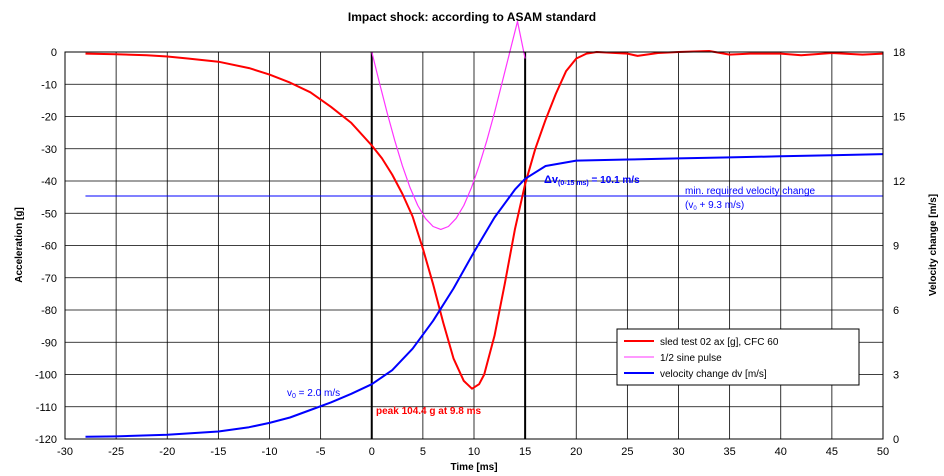 The height and width of the screenshot is (476, 944). I want to click on y2-tick-label: 3, so click(896, 376).